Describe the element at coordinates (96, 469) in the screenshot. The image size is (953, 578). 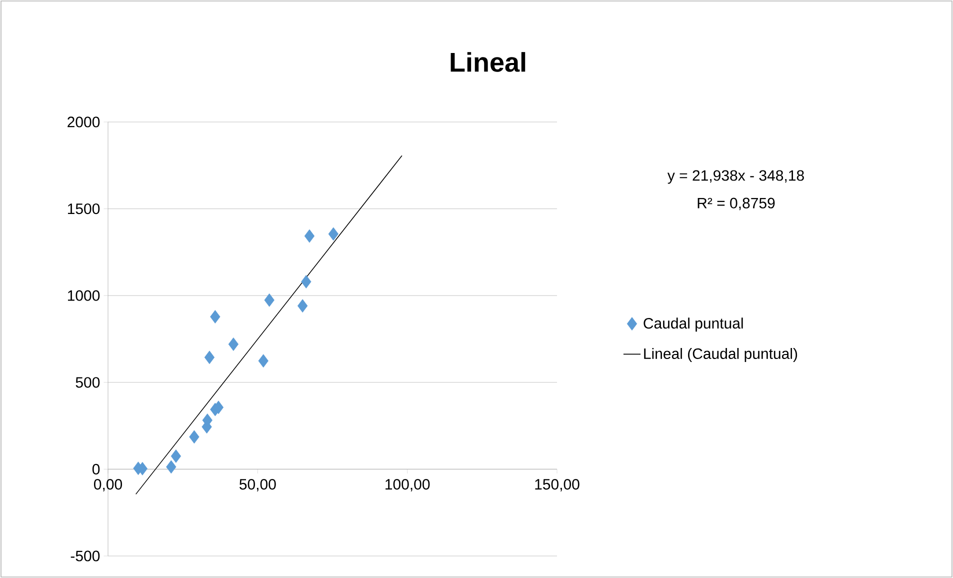
I see `y-tick-label: 0` at that location.